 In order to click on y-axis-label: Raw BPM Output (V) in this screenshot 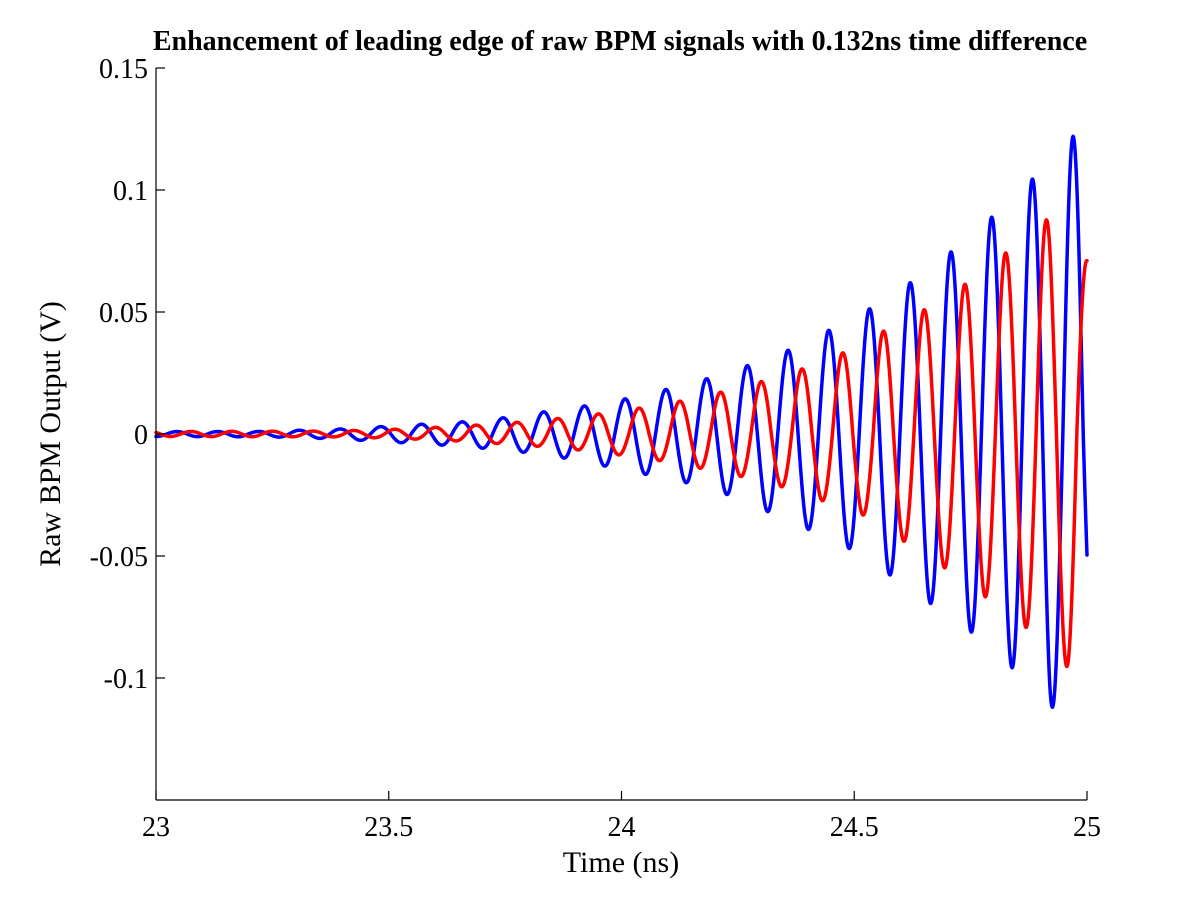, I will do `click(50, 434)`.